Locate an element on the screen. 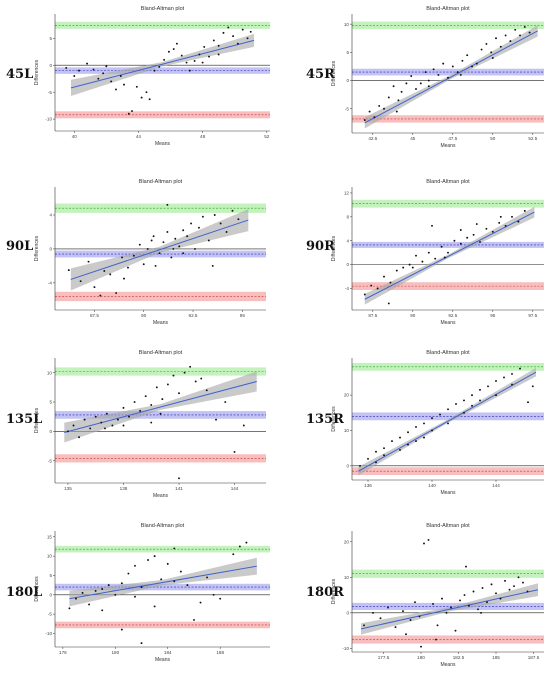 This screenshot has width=550, height=679. x-tick-label: 50 is located at coordinates (493, 138).